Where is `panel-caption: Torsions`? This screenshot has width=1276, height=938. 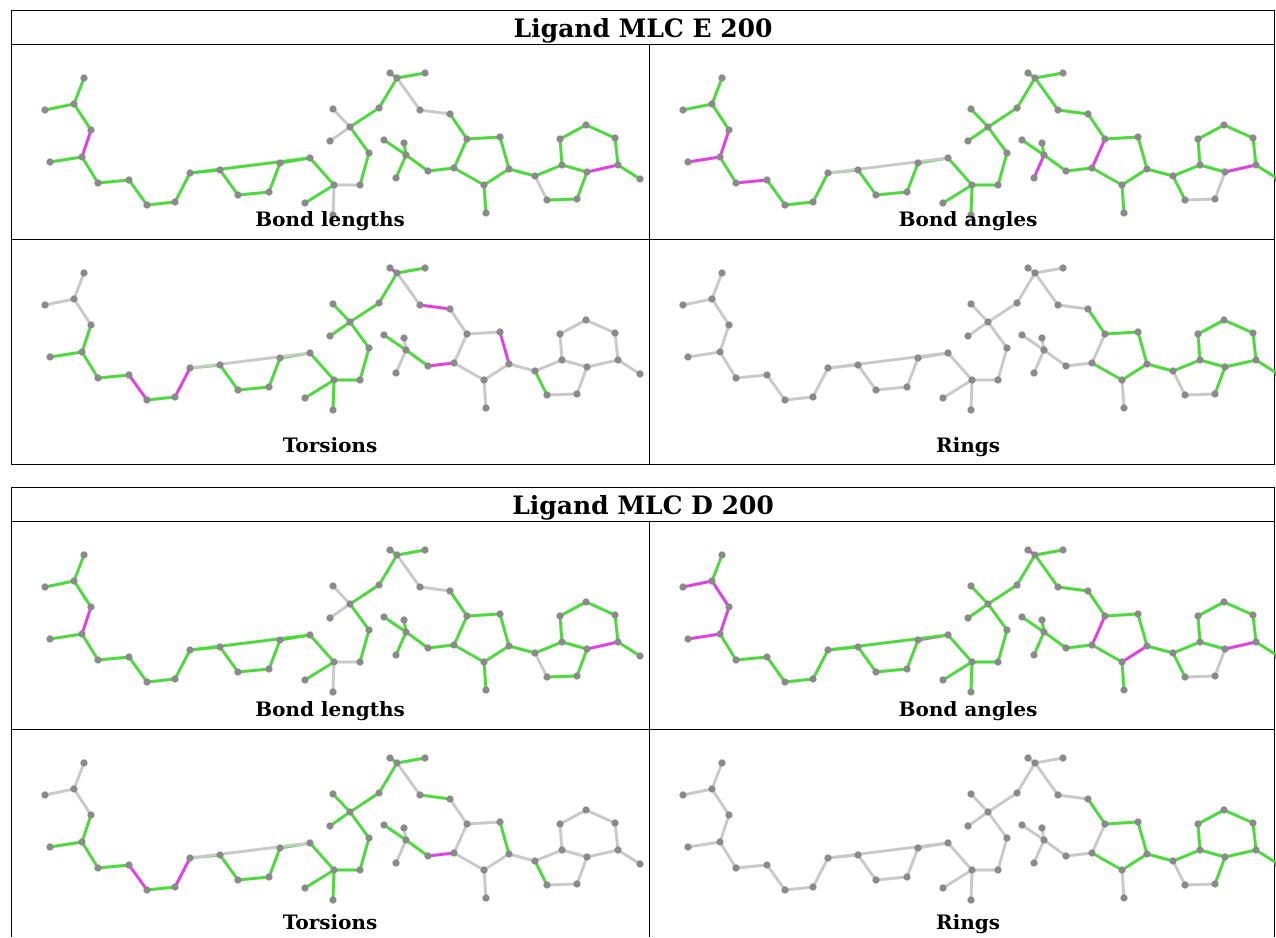 panel-caption: Torsions is located at coordinates (330, 922).